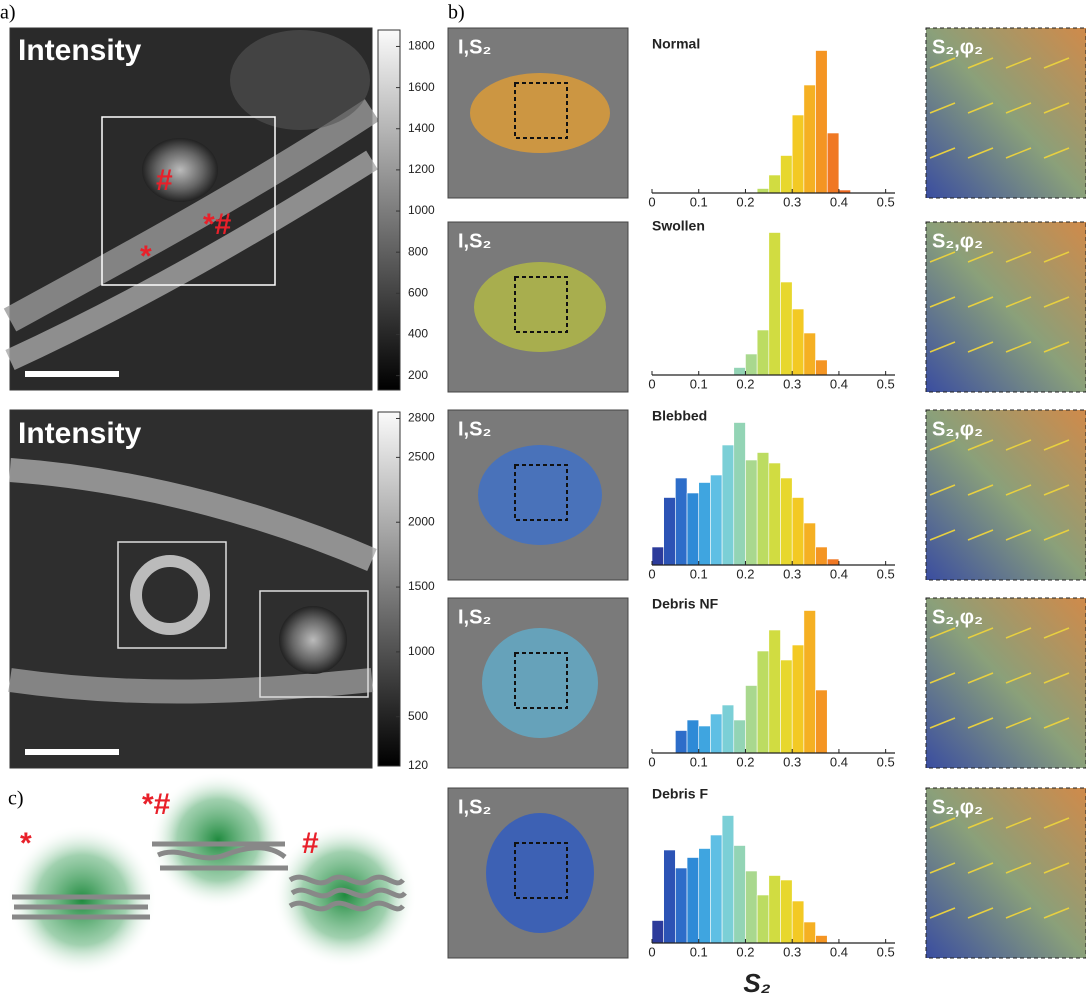 Image resolution: width=1086 pixels, height=1008 pixels. I want to click on panel-label: a), so click(8, 13).